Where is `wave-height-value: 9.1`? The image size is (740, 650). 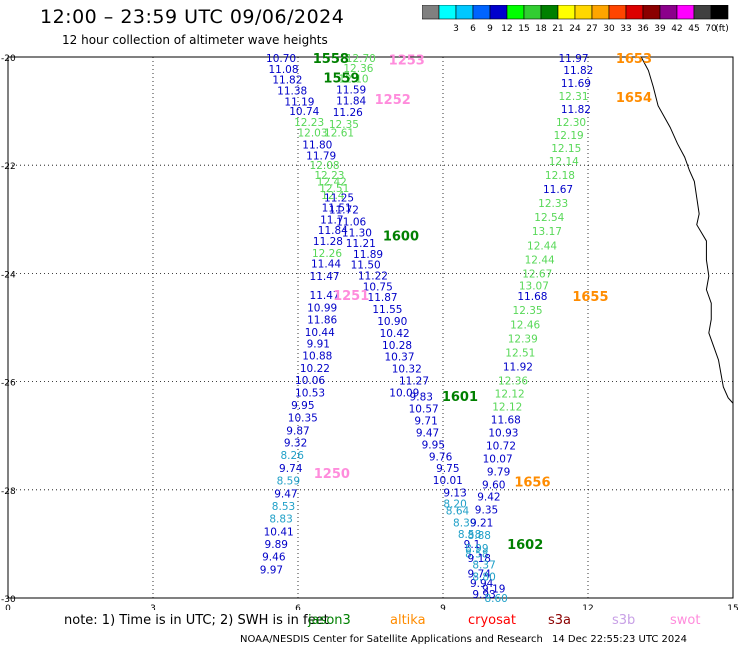 wave-height-value: 9.1 is located at coordinates (472, 545).